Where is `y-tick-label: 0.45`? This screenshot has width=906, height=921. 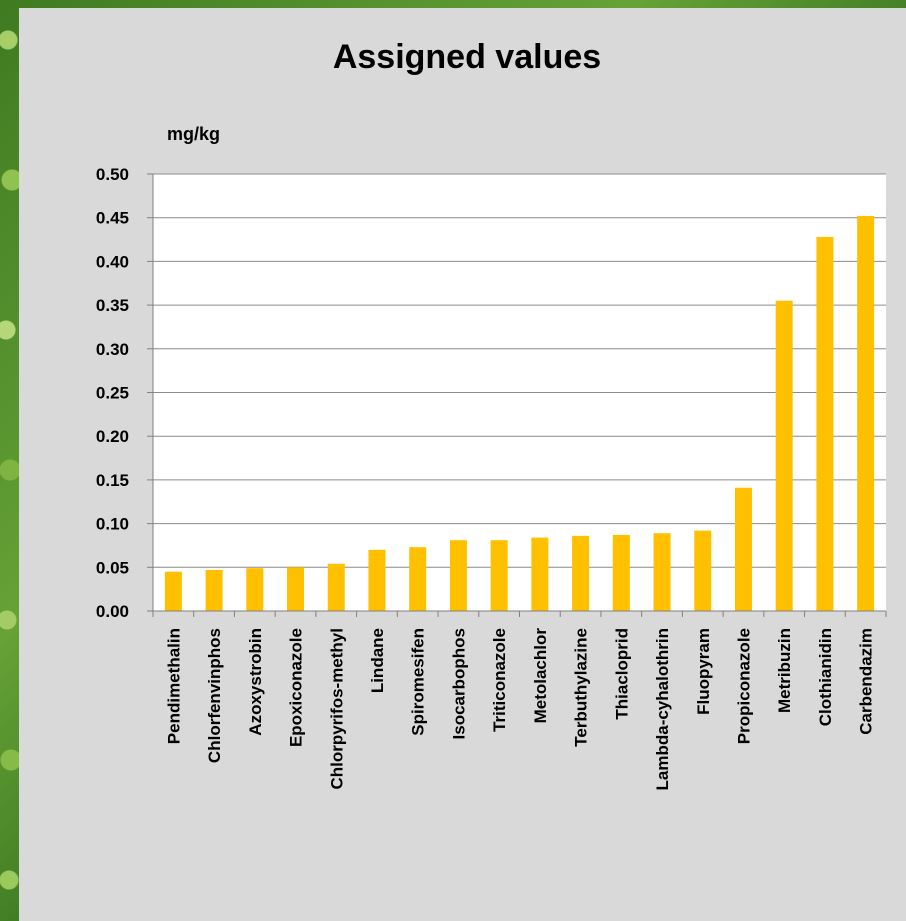
y-tick-label: 0.45 is located at coordinates (112, 218).